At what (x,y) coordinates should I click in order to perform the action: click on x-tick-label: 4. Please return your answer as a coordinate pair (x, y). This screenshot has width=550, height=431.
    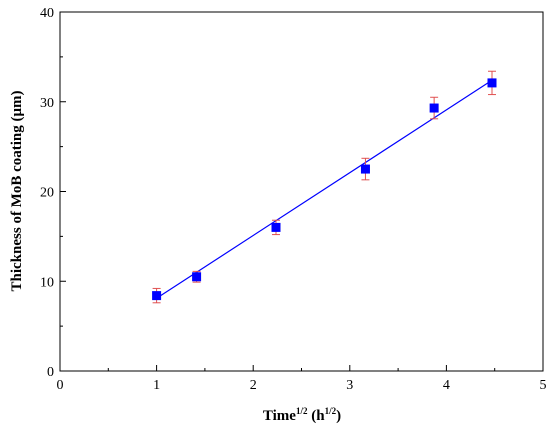
    Looking at the image, I should click on (446, 385).